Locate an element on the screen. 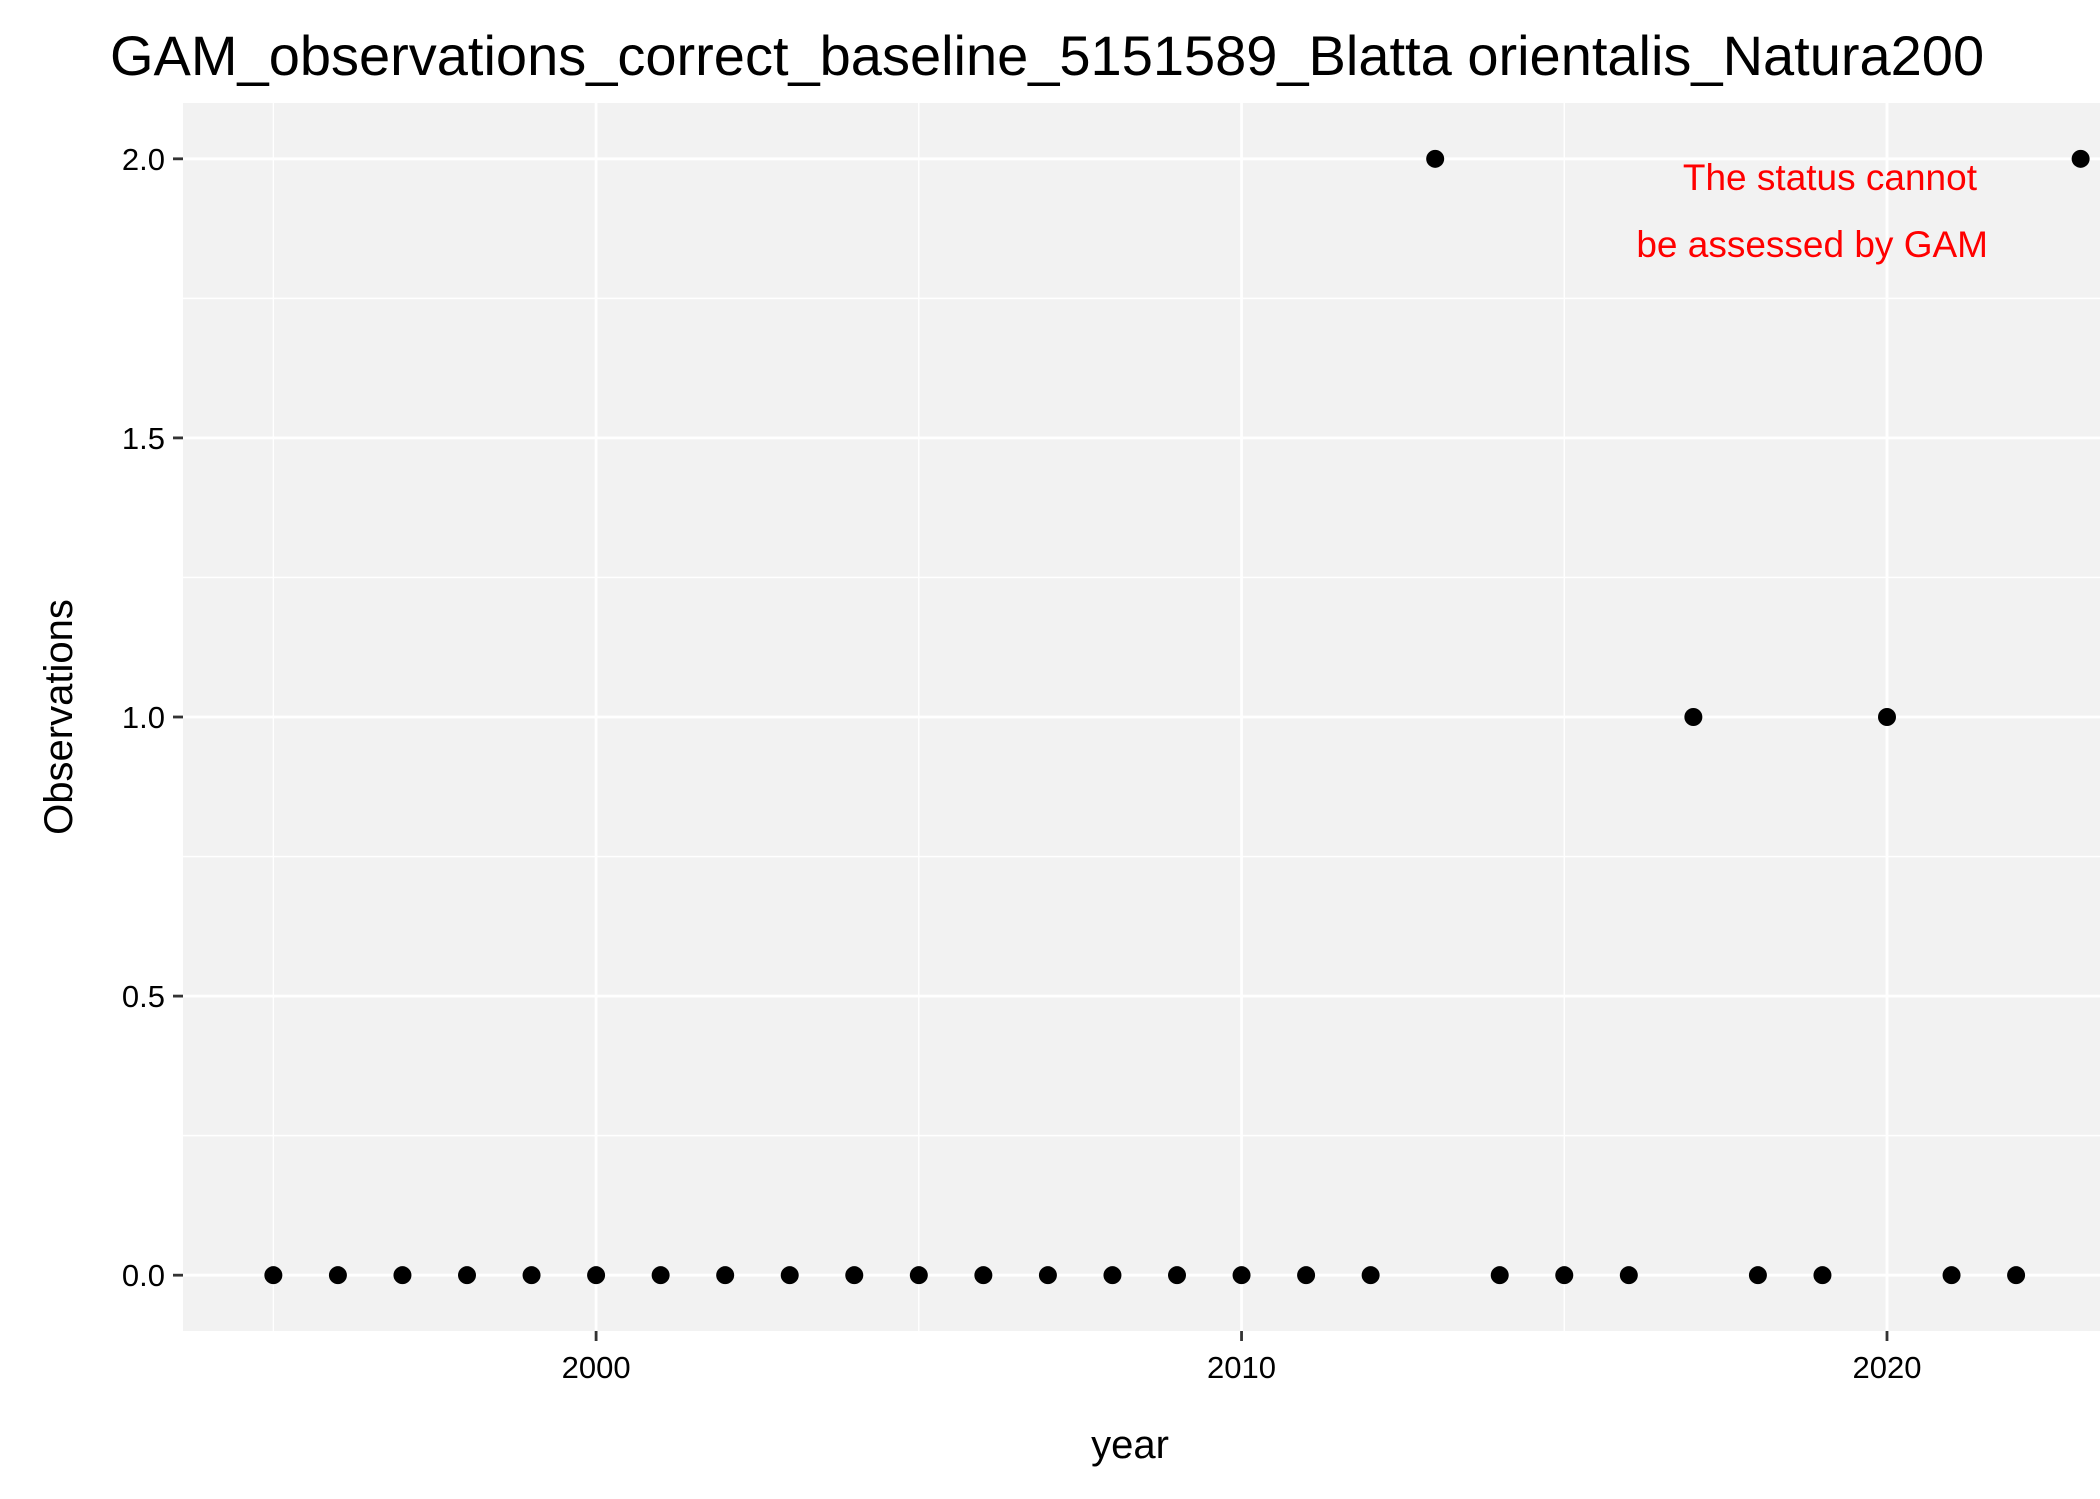 This screenshot has width=2100, height=1499. x-axis-label: year is located at coordinates (1130, 1445).